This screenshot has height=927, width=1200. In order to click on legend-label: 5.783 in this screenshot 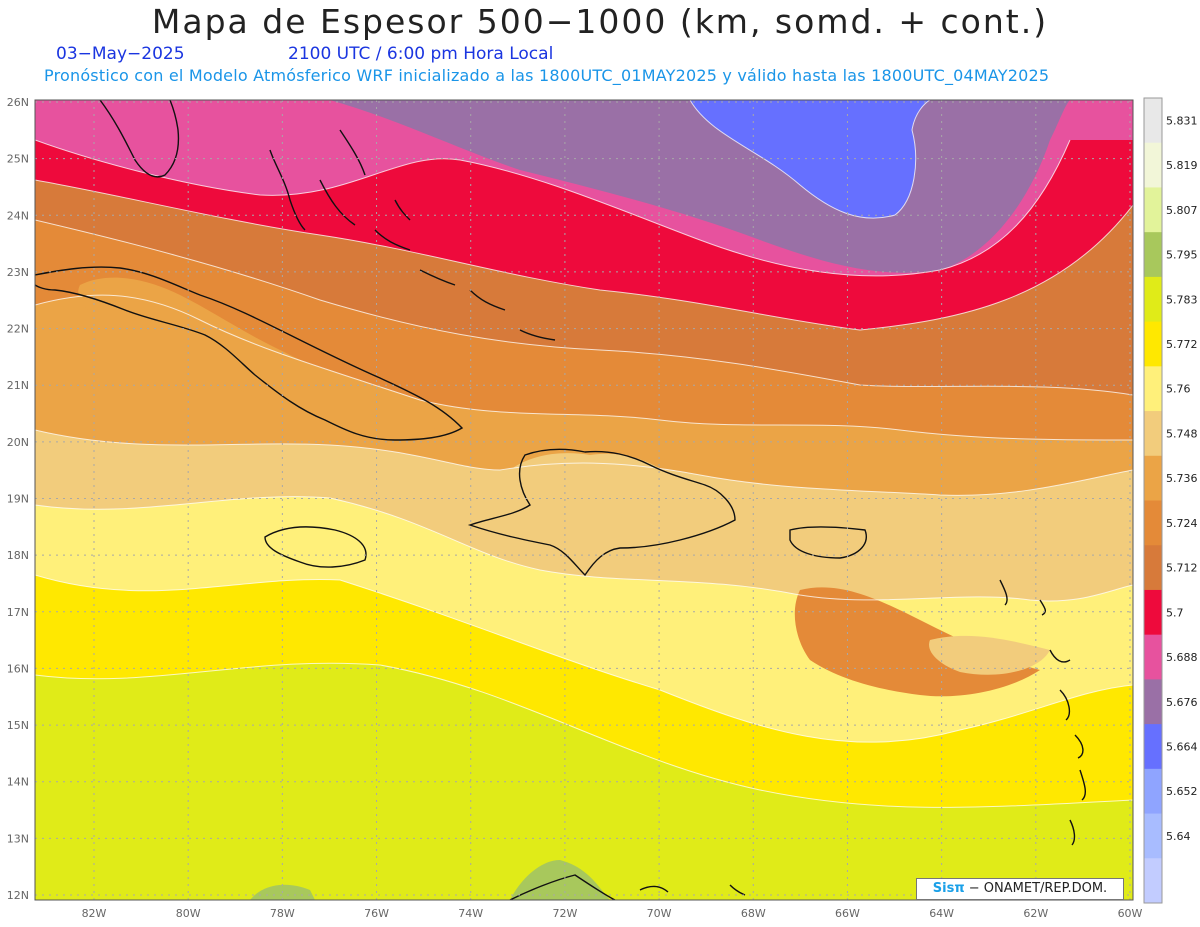, I will do `click(1182, 299)`.